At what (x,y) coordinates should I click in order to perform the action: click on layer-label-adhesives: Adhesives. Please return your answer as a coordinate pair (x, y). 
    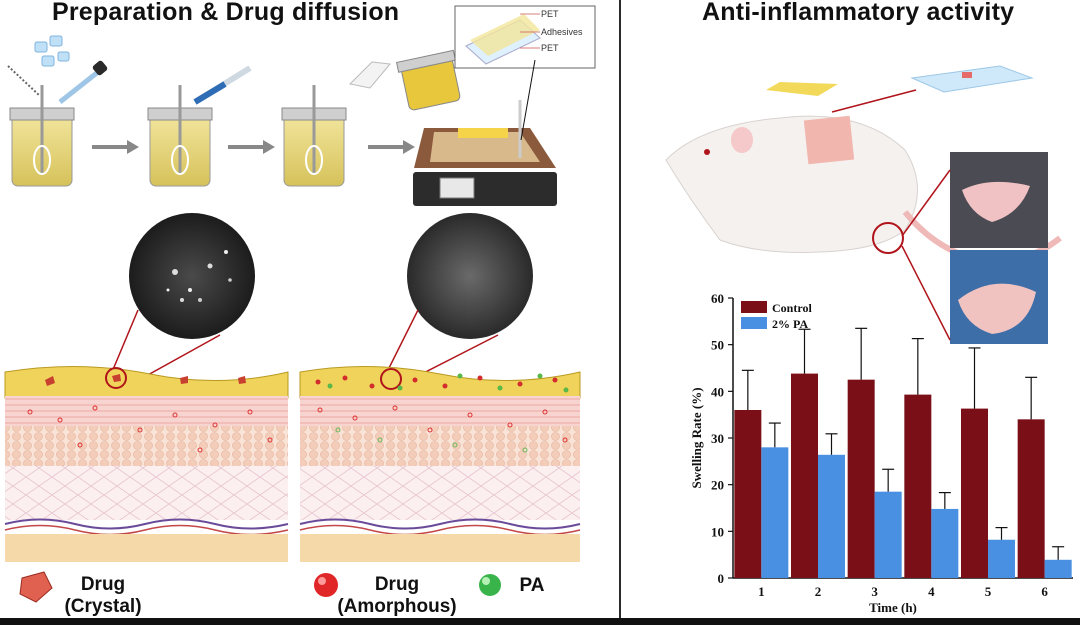
    Looking at the image, I should click on (562, 32).